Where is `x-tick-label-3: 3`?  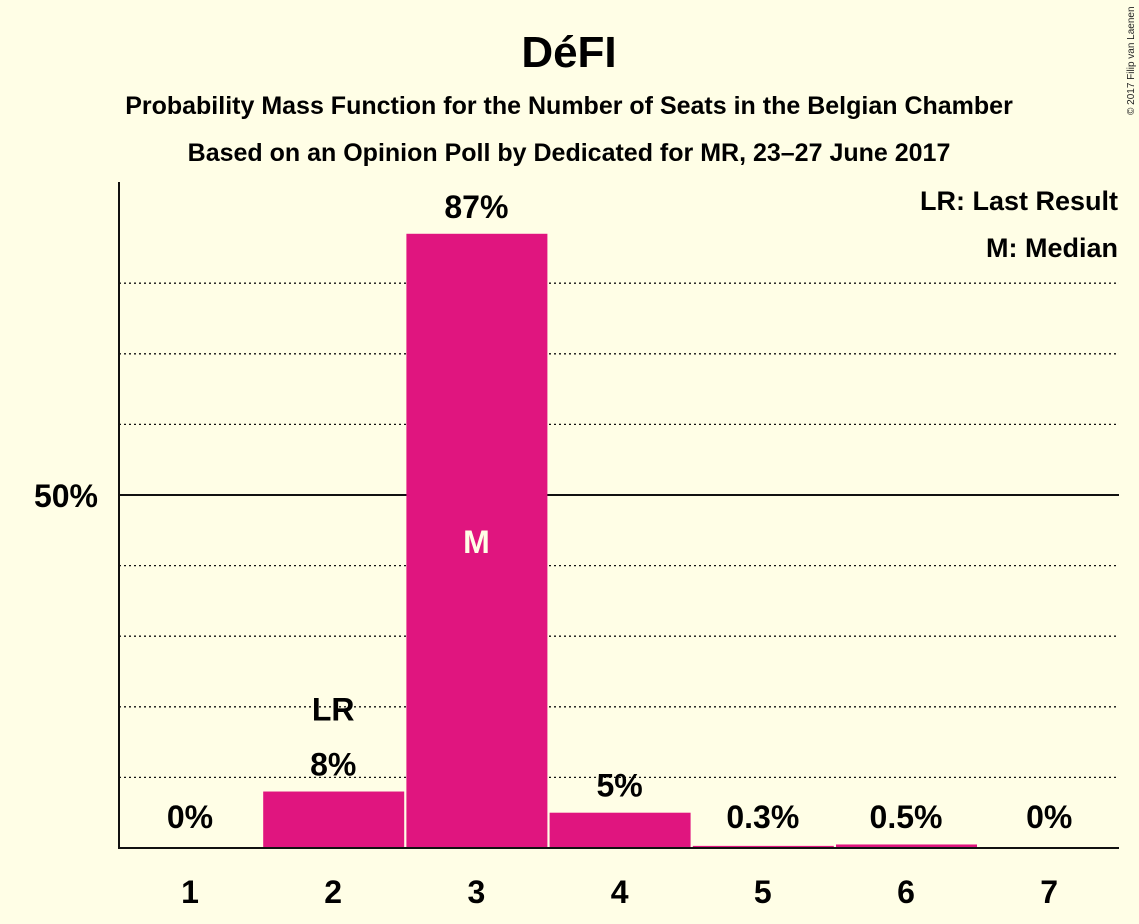 x-tick-label-3: 3 is located at coordinates (477, 892).